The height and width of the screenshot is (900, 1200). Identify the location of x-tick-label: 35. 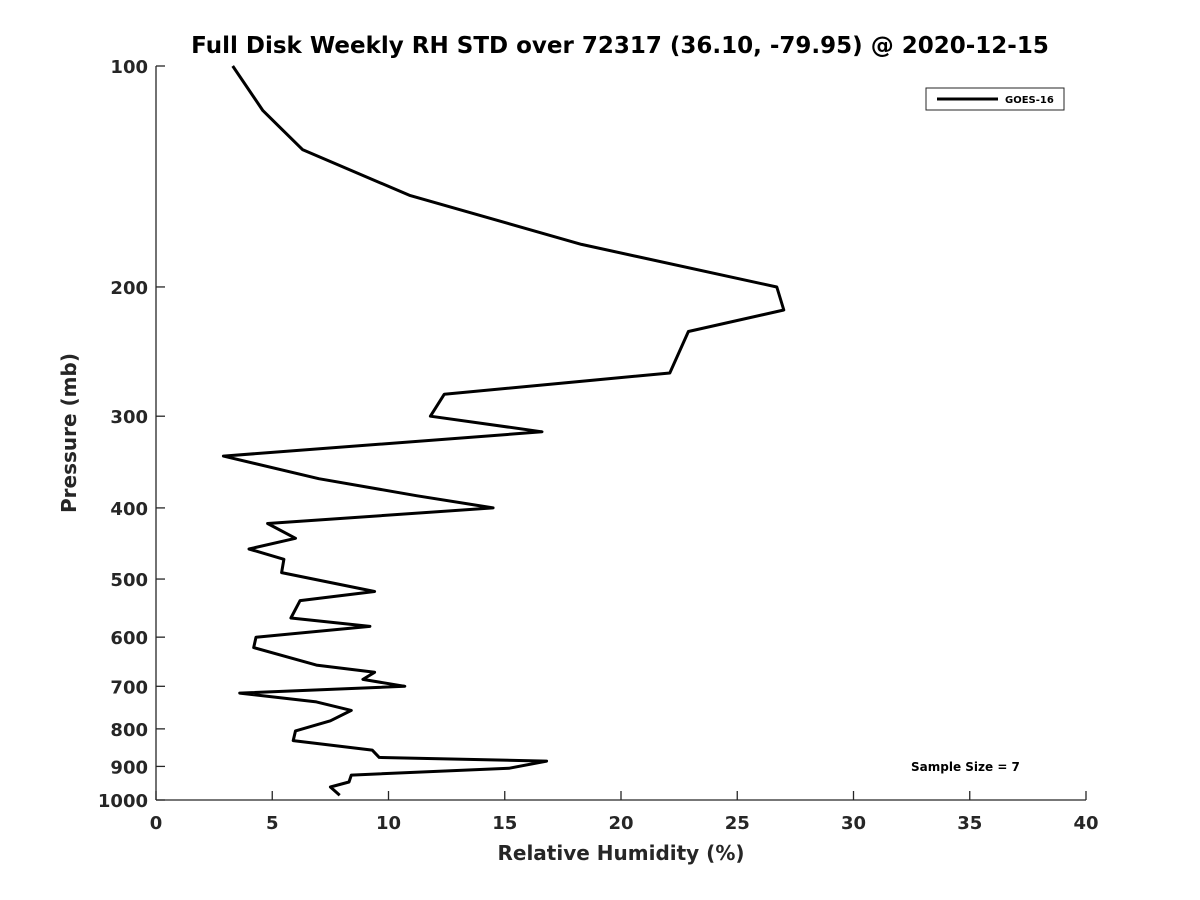
(969, 823).